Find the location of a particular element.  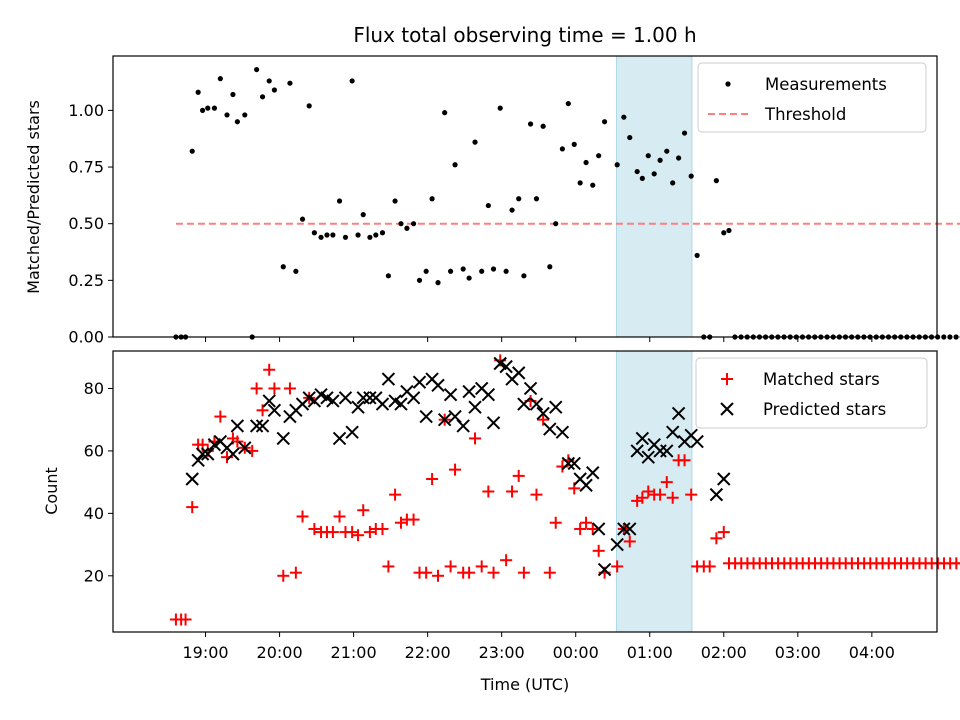

bottom-ytick-label: 80 is located at coordinates (94, 388).